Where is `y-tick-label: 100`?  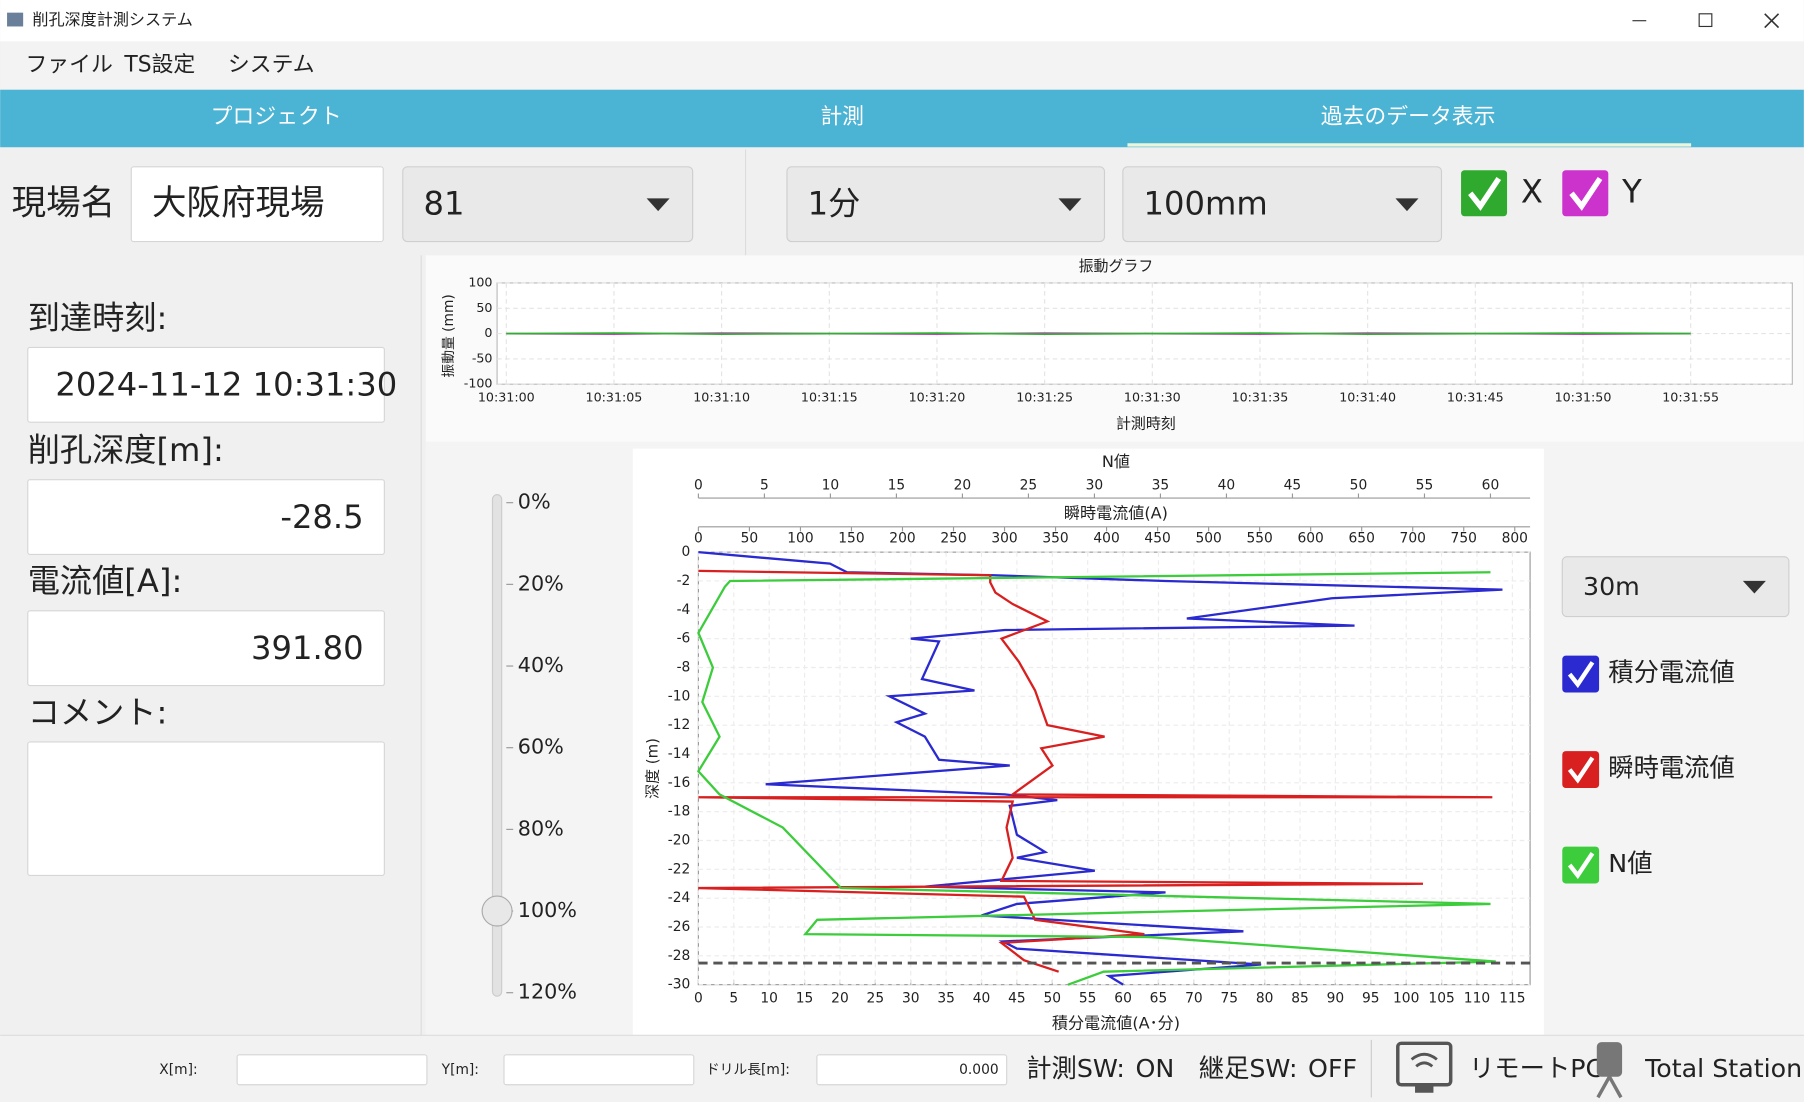
y-tick-label: 100 is located at coordinates (480, 281).